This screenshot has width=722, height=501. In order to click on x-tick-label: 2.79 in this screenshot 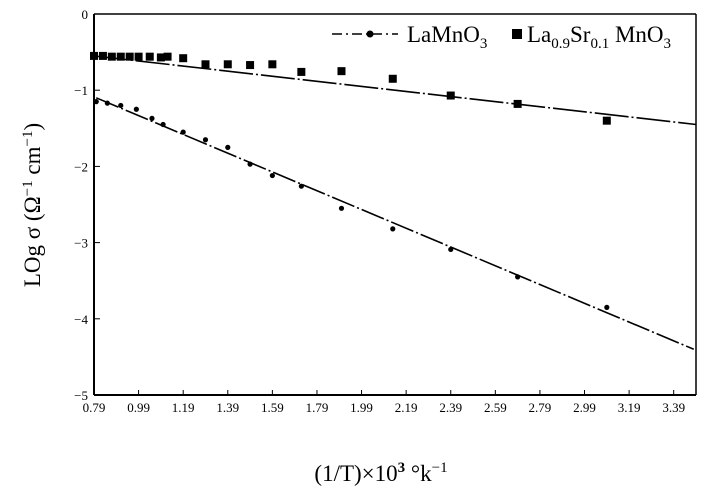, I will do `click(540, 407)`.